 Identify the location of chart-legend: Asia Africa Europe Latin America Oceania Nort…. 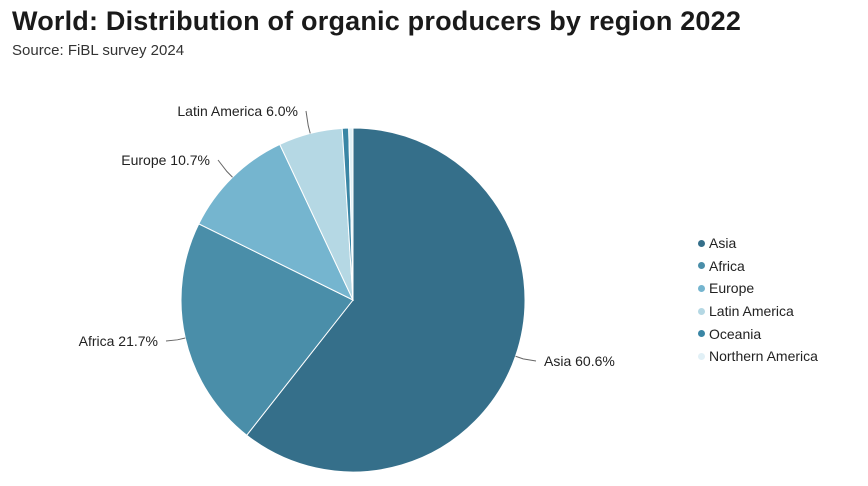
(758, 300).